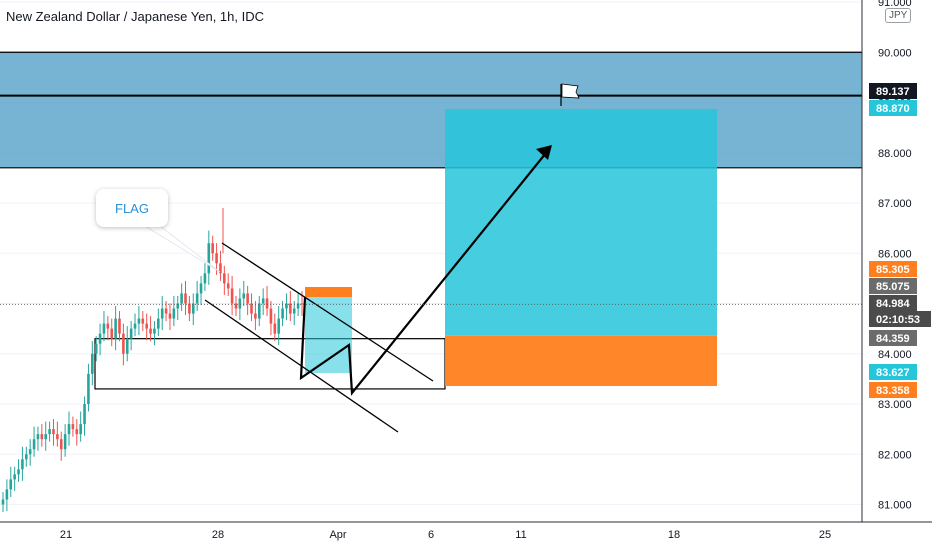 The image size is (932, 550). What do you see at coordinates (66, 535) in the screenshot?
I see `time-tick-label: 21` at bounding box center [66, 535].